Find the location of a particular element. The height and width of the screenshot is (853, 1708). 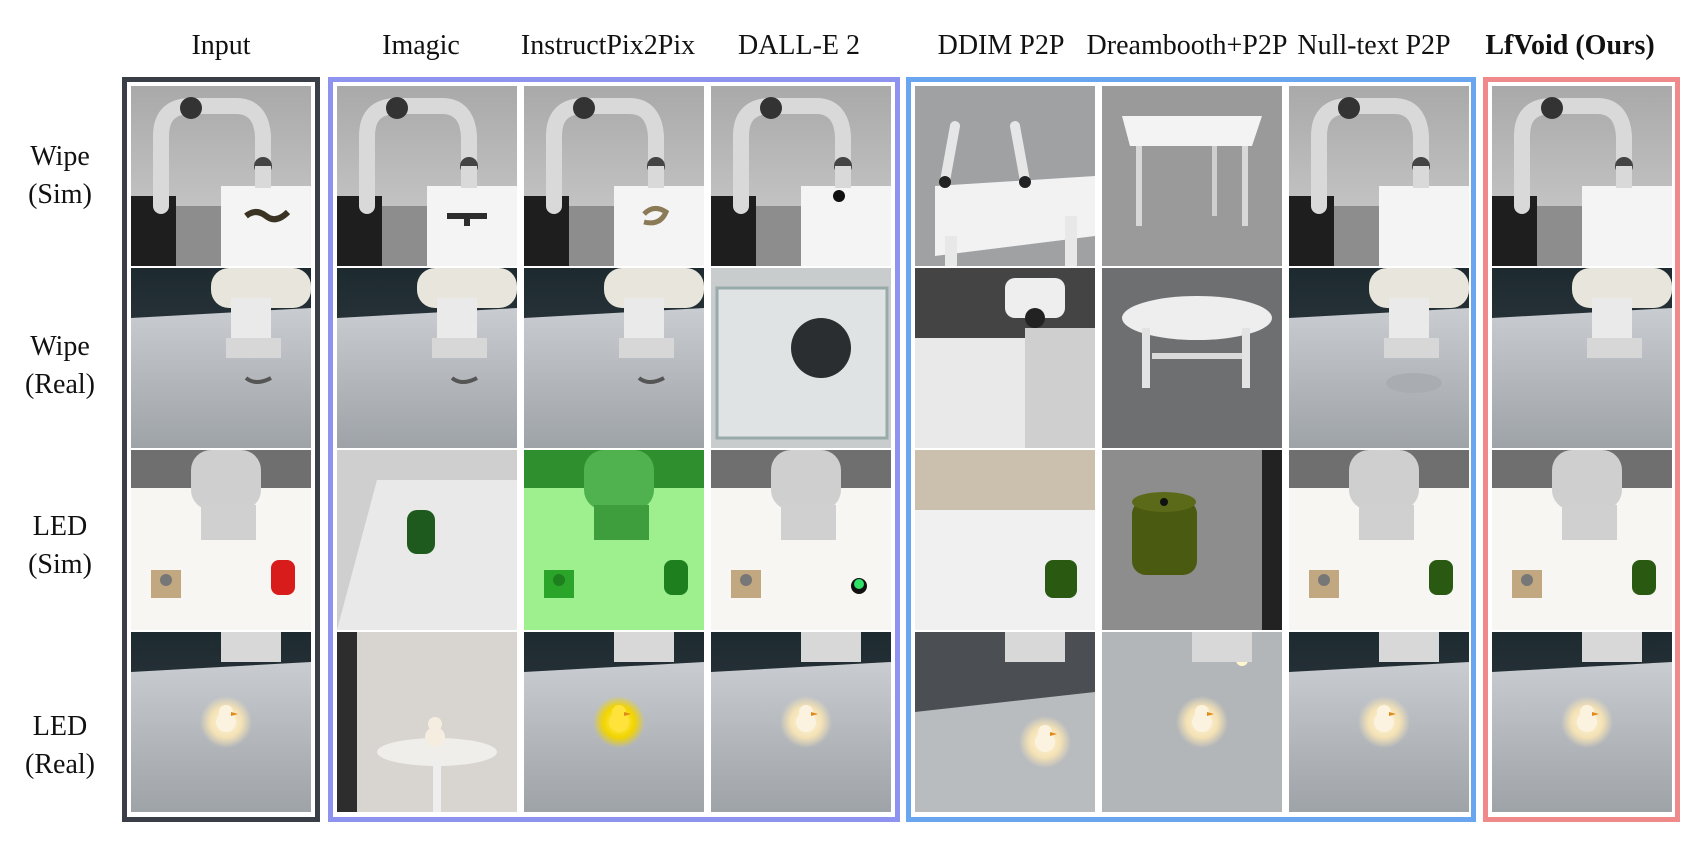

row-label-wipe-real: Wipe (Real) is located at coordinates (60, 366).